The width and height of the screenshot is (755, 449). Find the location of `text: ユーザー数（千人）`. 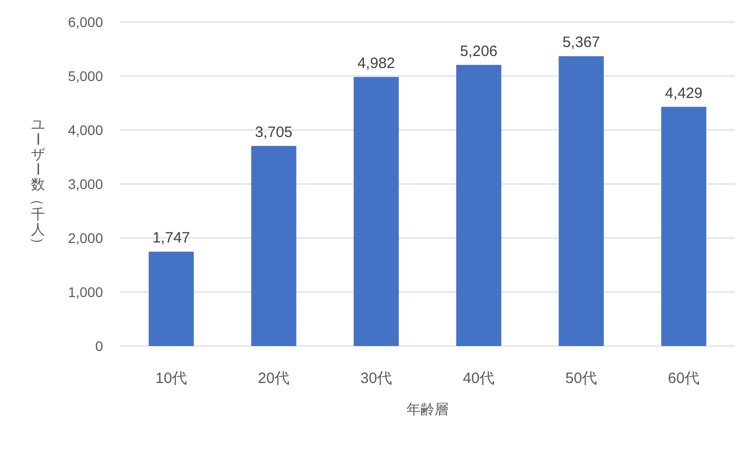

text: ユーザー数（千人） is located at coordinates (38, 183).